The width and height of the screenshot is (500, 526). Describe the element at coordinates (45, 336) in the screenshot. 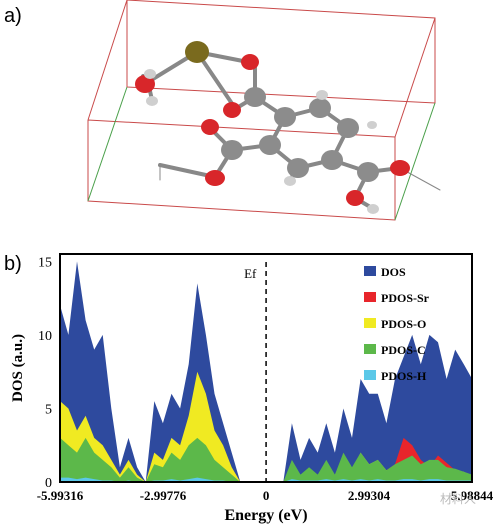

I see `y-tick-label: 10` at that location.